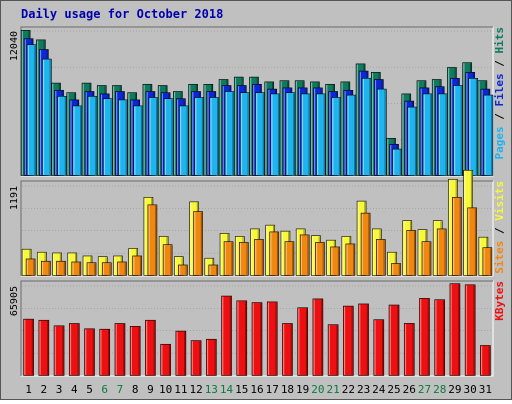 The width and height of the screenshot is (512, 404). What do you see at coordinates (58, 268) in the screenshot?
I see `bar-sites-day-3-highlight` at bounding box center [58, 268].